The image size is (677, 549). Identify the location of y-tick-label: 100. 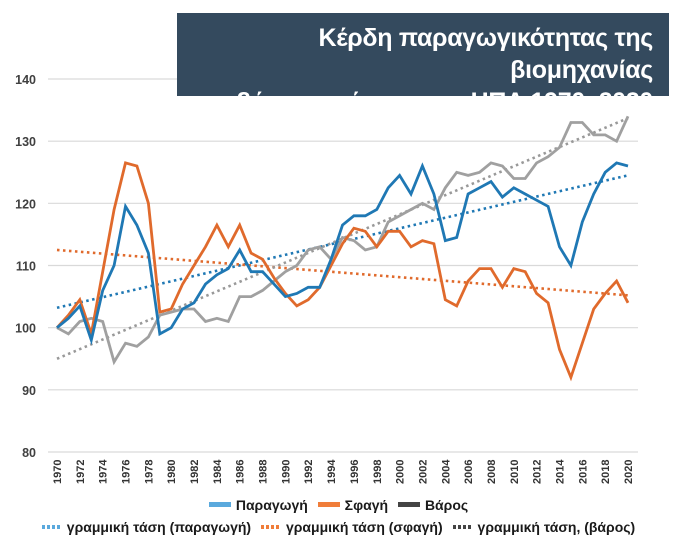
(25, 329).